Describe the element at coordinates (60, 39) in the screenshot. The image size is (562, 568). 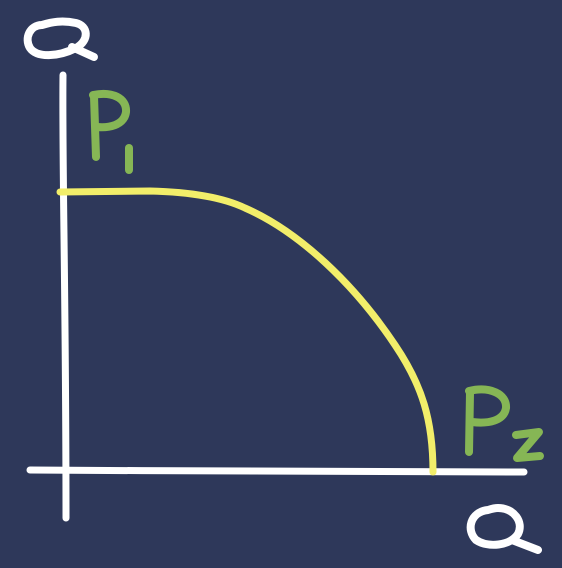
I see `y-axis-label` at that location.